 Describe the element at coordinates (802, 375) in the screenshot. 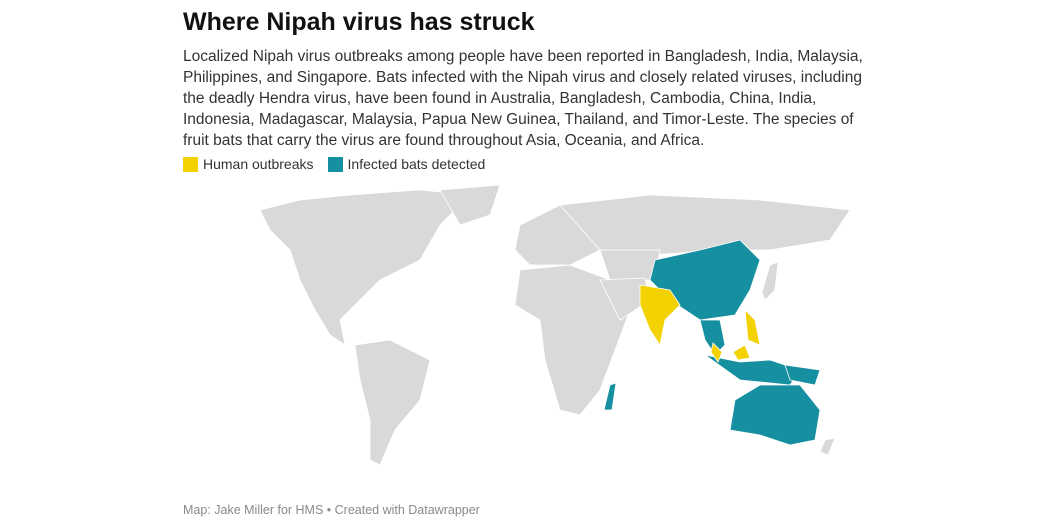

I see `papua-new-guinea` at that location.